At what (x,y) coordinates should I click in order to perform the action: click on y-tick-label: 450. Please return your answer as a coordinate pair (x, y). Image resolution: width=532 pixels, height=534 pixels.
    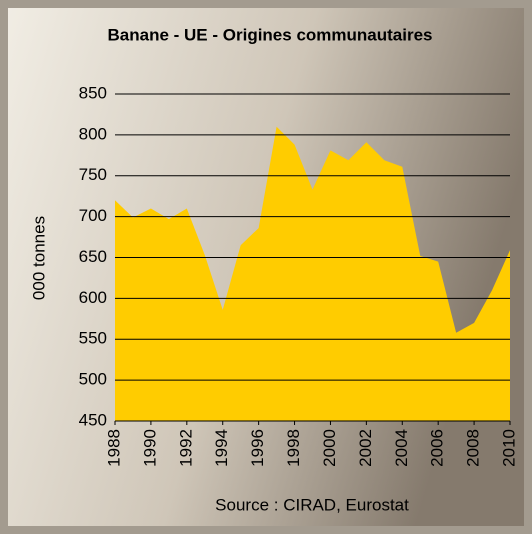
    Looking at the image, I should click on (93, 419).